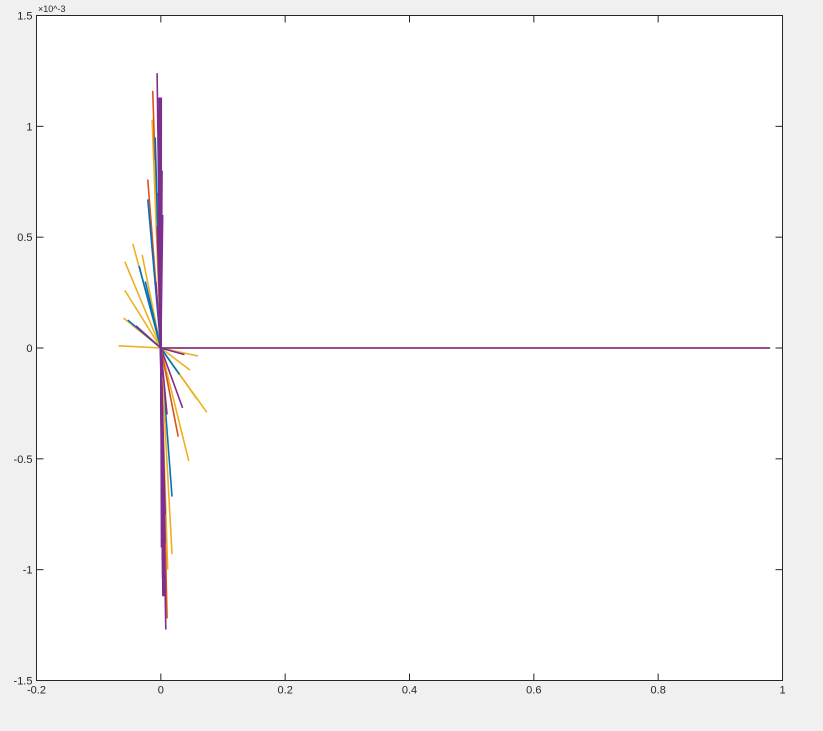 Image resolution: width=823 pixels, height=731 pixels. Describe the element at coordinates (409, 691) in the screenshot. I see `x-tick-label: 0.4` at that location.